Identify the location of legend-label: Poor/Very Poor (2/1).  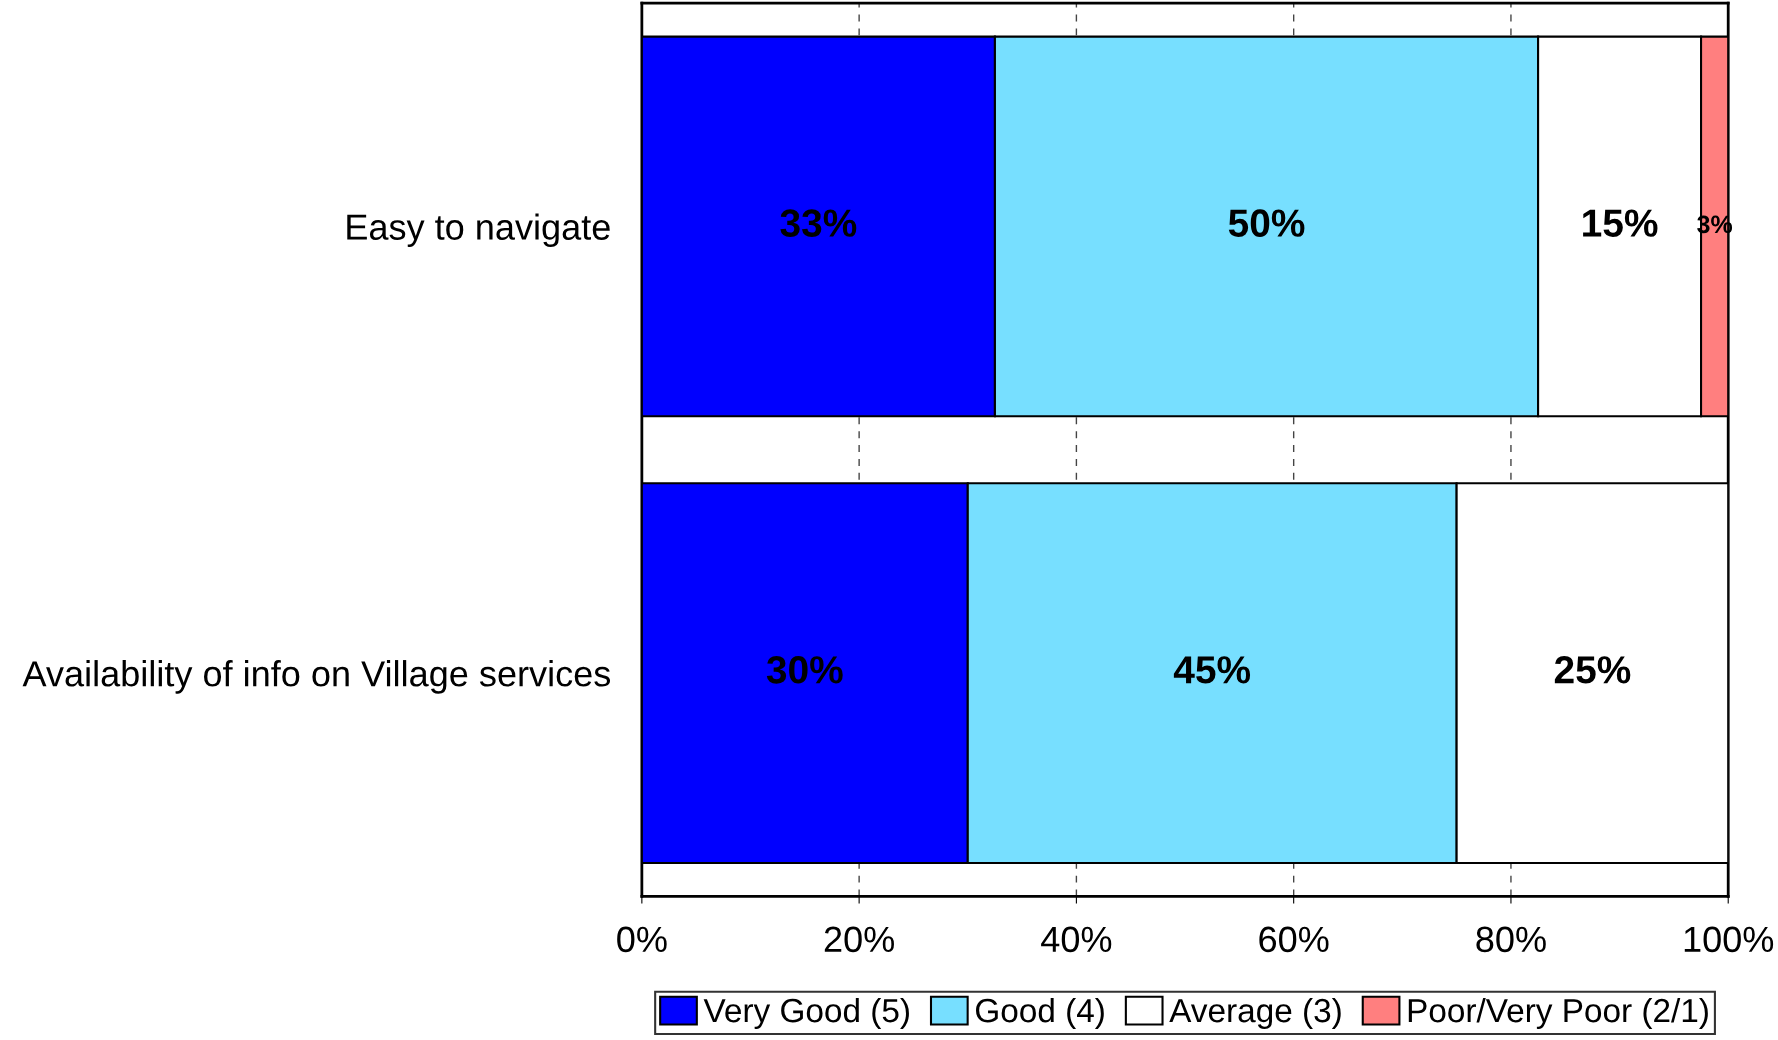
(1558, 1013).